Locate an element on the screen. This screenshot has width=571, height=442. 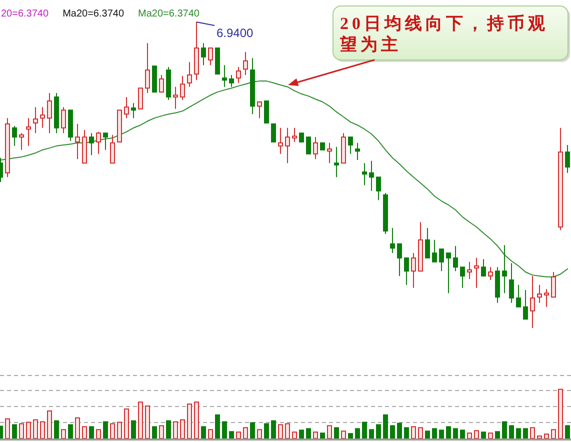
annotation: Ma20=6.3740 is located at coordinates (93, 14).